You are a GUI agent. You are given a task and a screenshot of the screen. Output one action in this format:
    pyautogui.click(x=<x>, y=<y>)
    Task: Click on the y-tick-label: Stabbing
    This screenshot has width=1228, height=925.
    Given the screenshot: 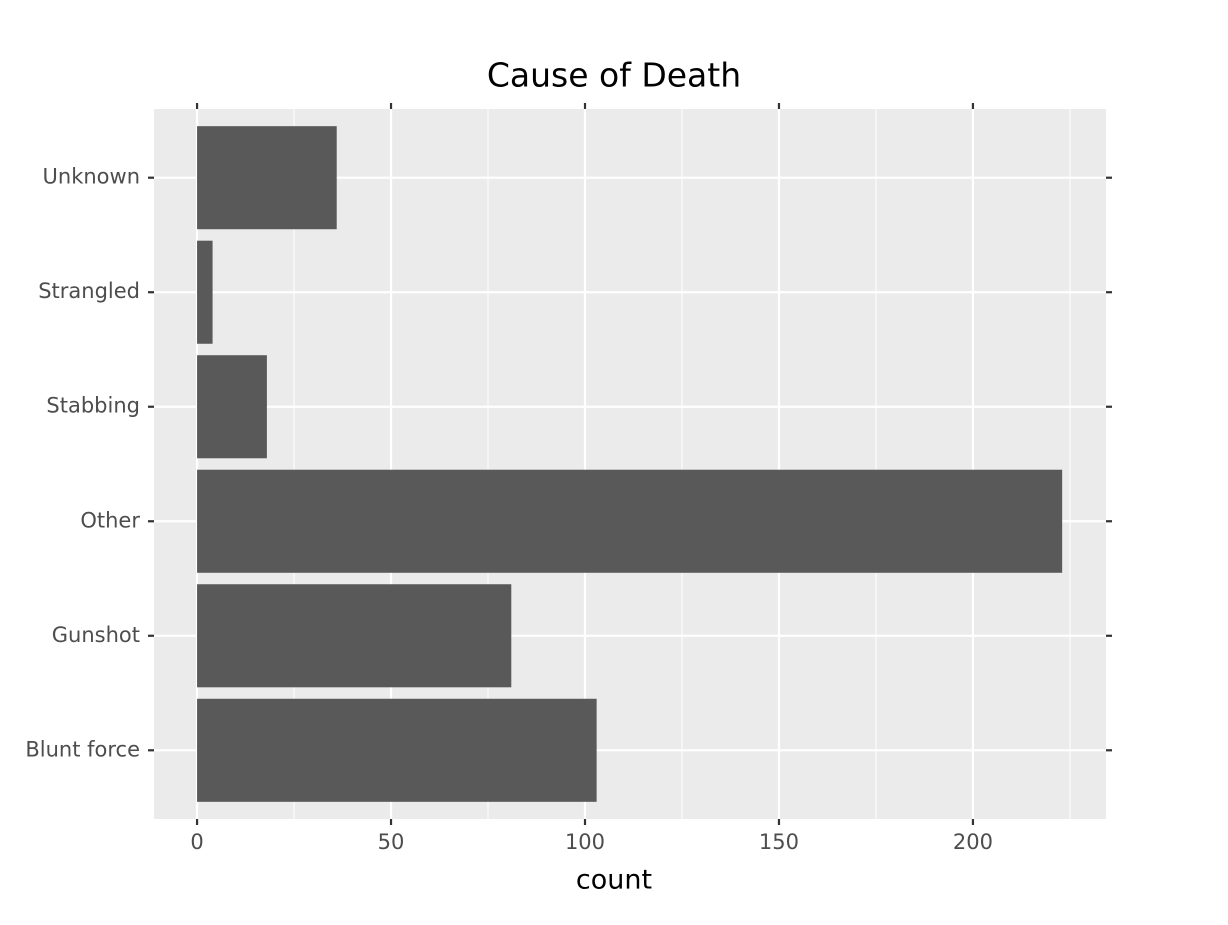 What is the action you would take?
    pyautogui.click(x=93, y=406)
    